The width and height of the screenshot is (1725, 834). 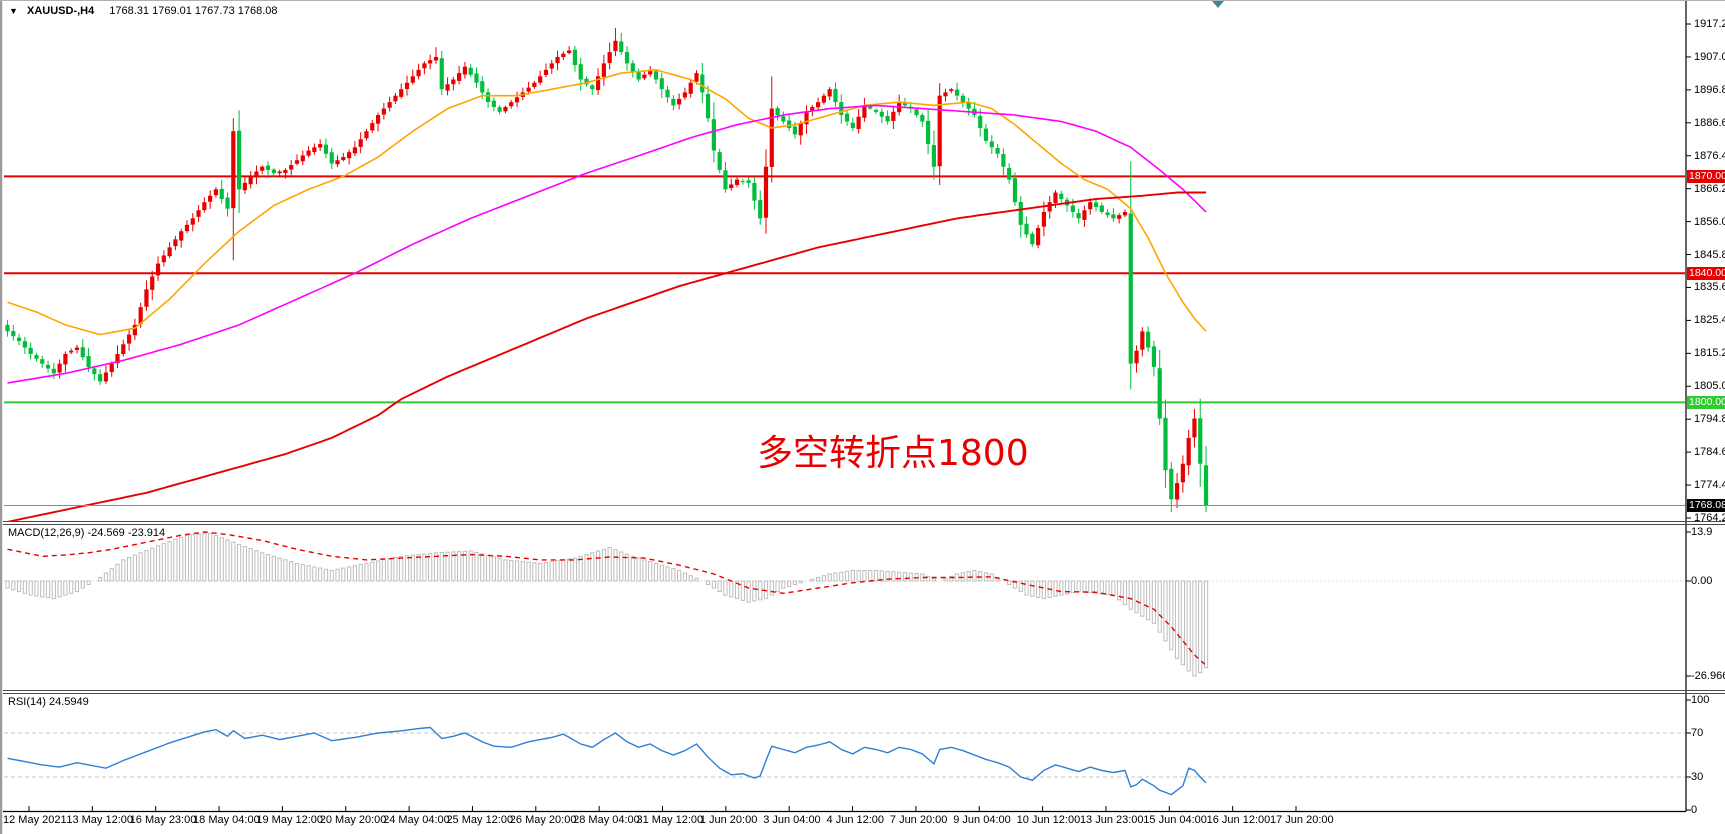 I want to click on time-axis-label: 13 Jun 23:00, so click(x=1111, y=820).